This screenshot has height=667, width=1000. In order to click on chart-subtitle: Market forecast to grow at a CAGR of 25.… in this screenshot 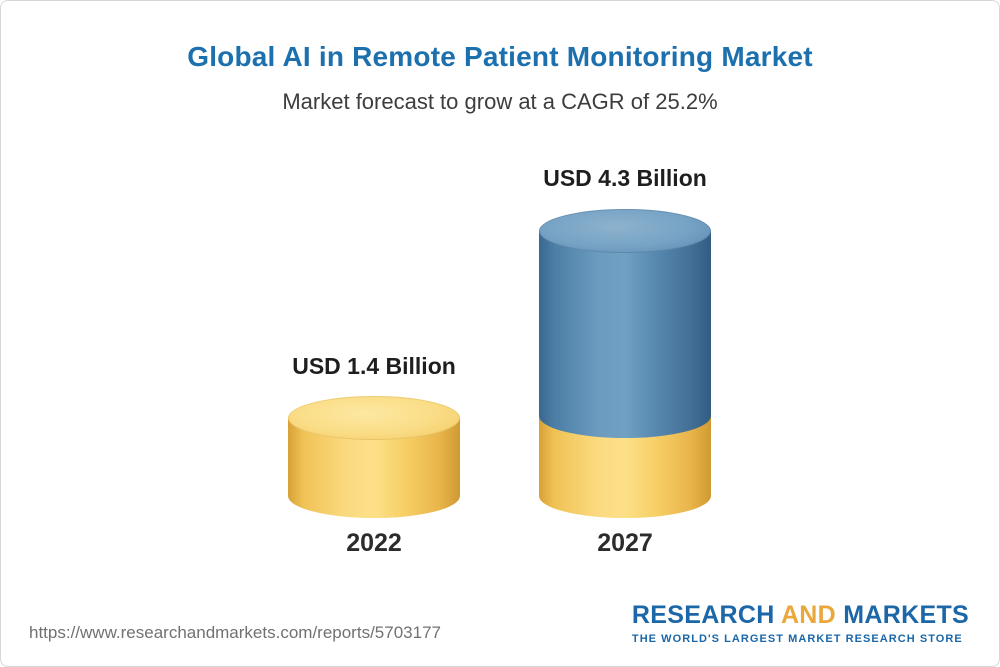, I will do `click(500, 101)`.